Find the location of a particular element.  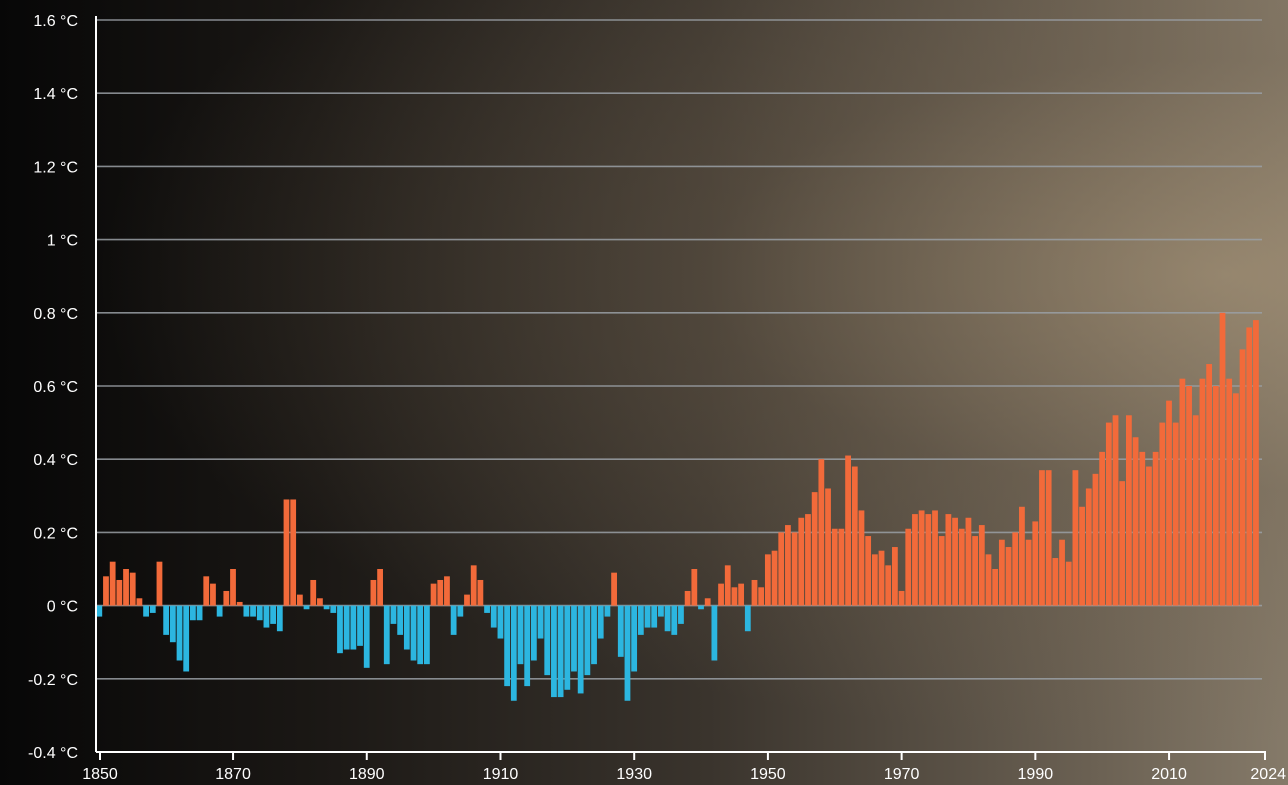

bar-1919 is located at coordinates (560, 651).